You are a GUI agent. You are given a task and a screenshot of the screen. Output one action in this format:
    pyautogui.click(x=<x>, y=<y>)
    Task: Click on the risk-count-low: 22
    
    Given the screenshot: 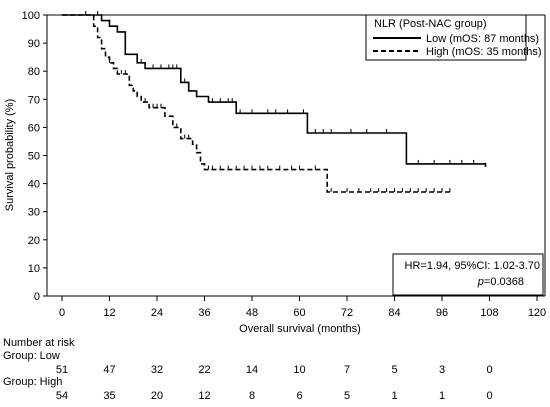 What is the action you would take?
    pyautogui.click(x=204, y=370)
    